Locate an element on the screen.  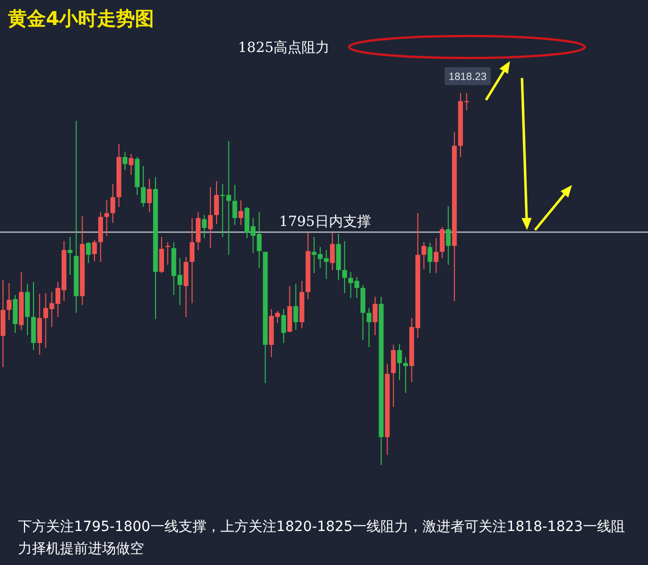
annotation: 1818.23 is located at coordinates (467, 77).